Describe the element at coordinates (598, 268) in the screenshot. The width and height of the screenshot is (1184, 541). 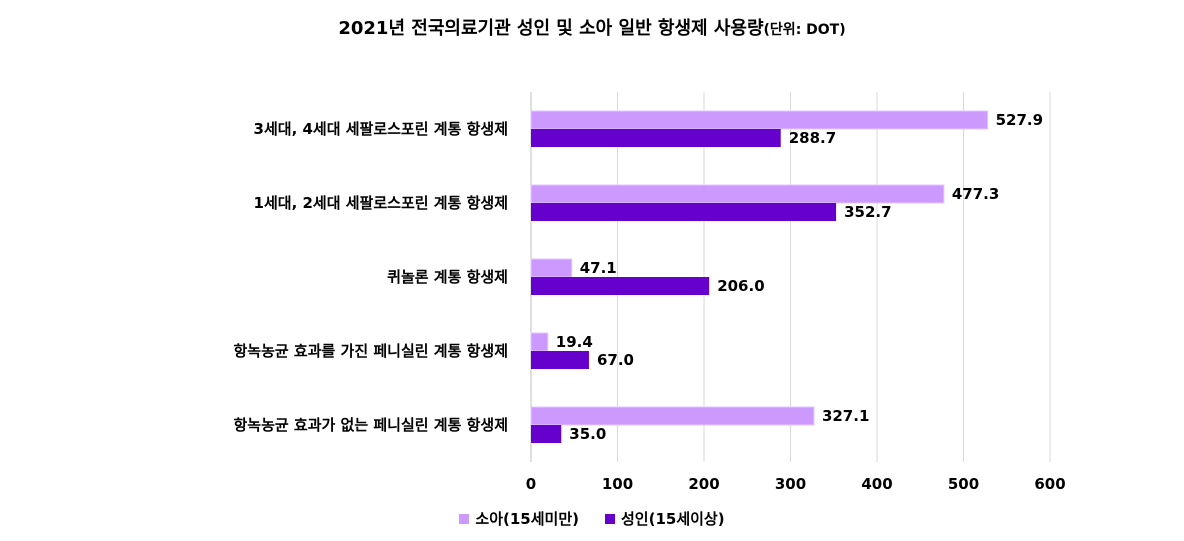
I see `data-label: 47.1` at that location.